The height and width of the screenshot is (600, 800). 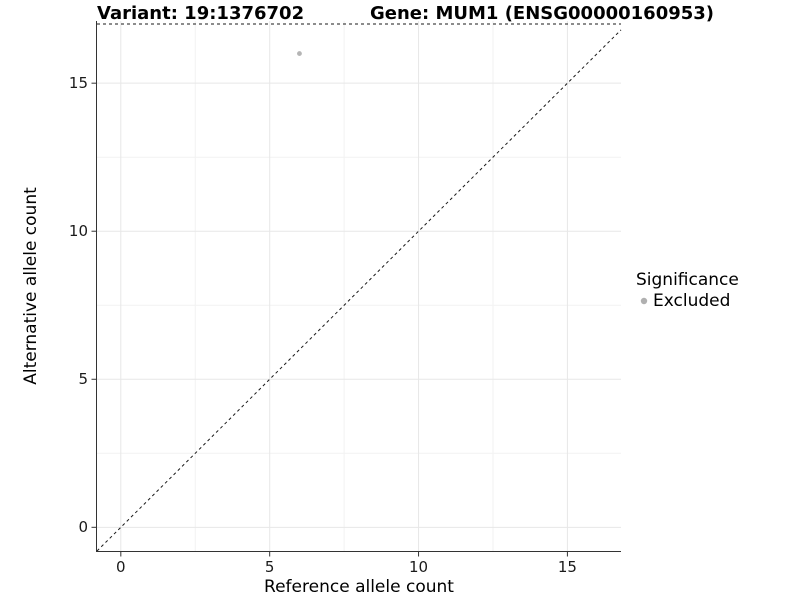 I want to click on x-tick-label: 5, so click(x=269, y=567).